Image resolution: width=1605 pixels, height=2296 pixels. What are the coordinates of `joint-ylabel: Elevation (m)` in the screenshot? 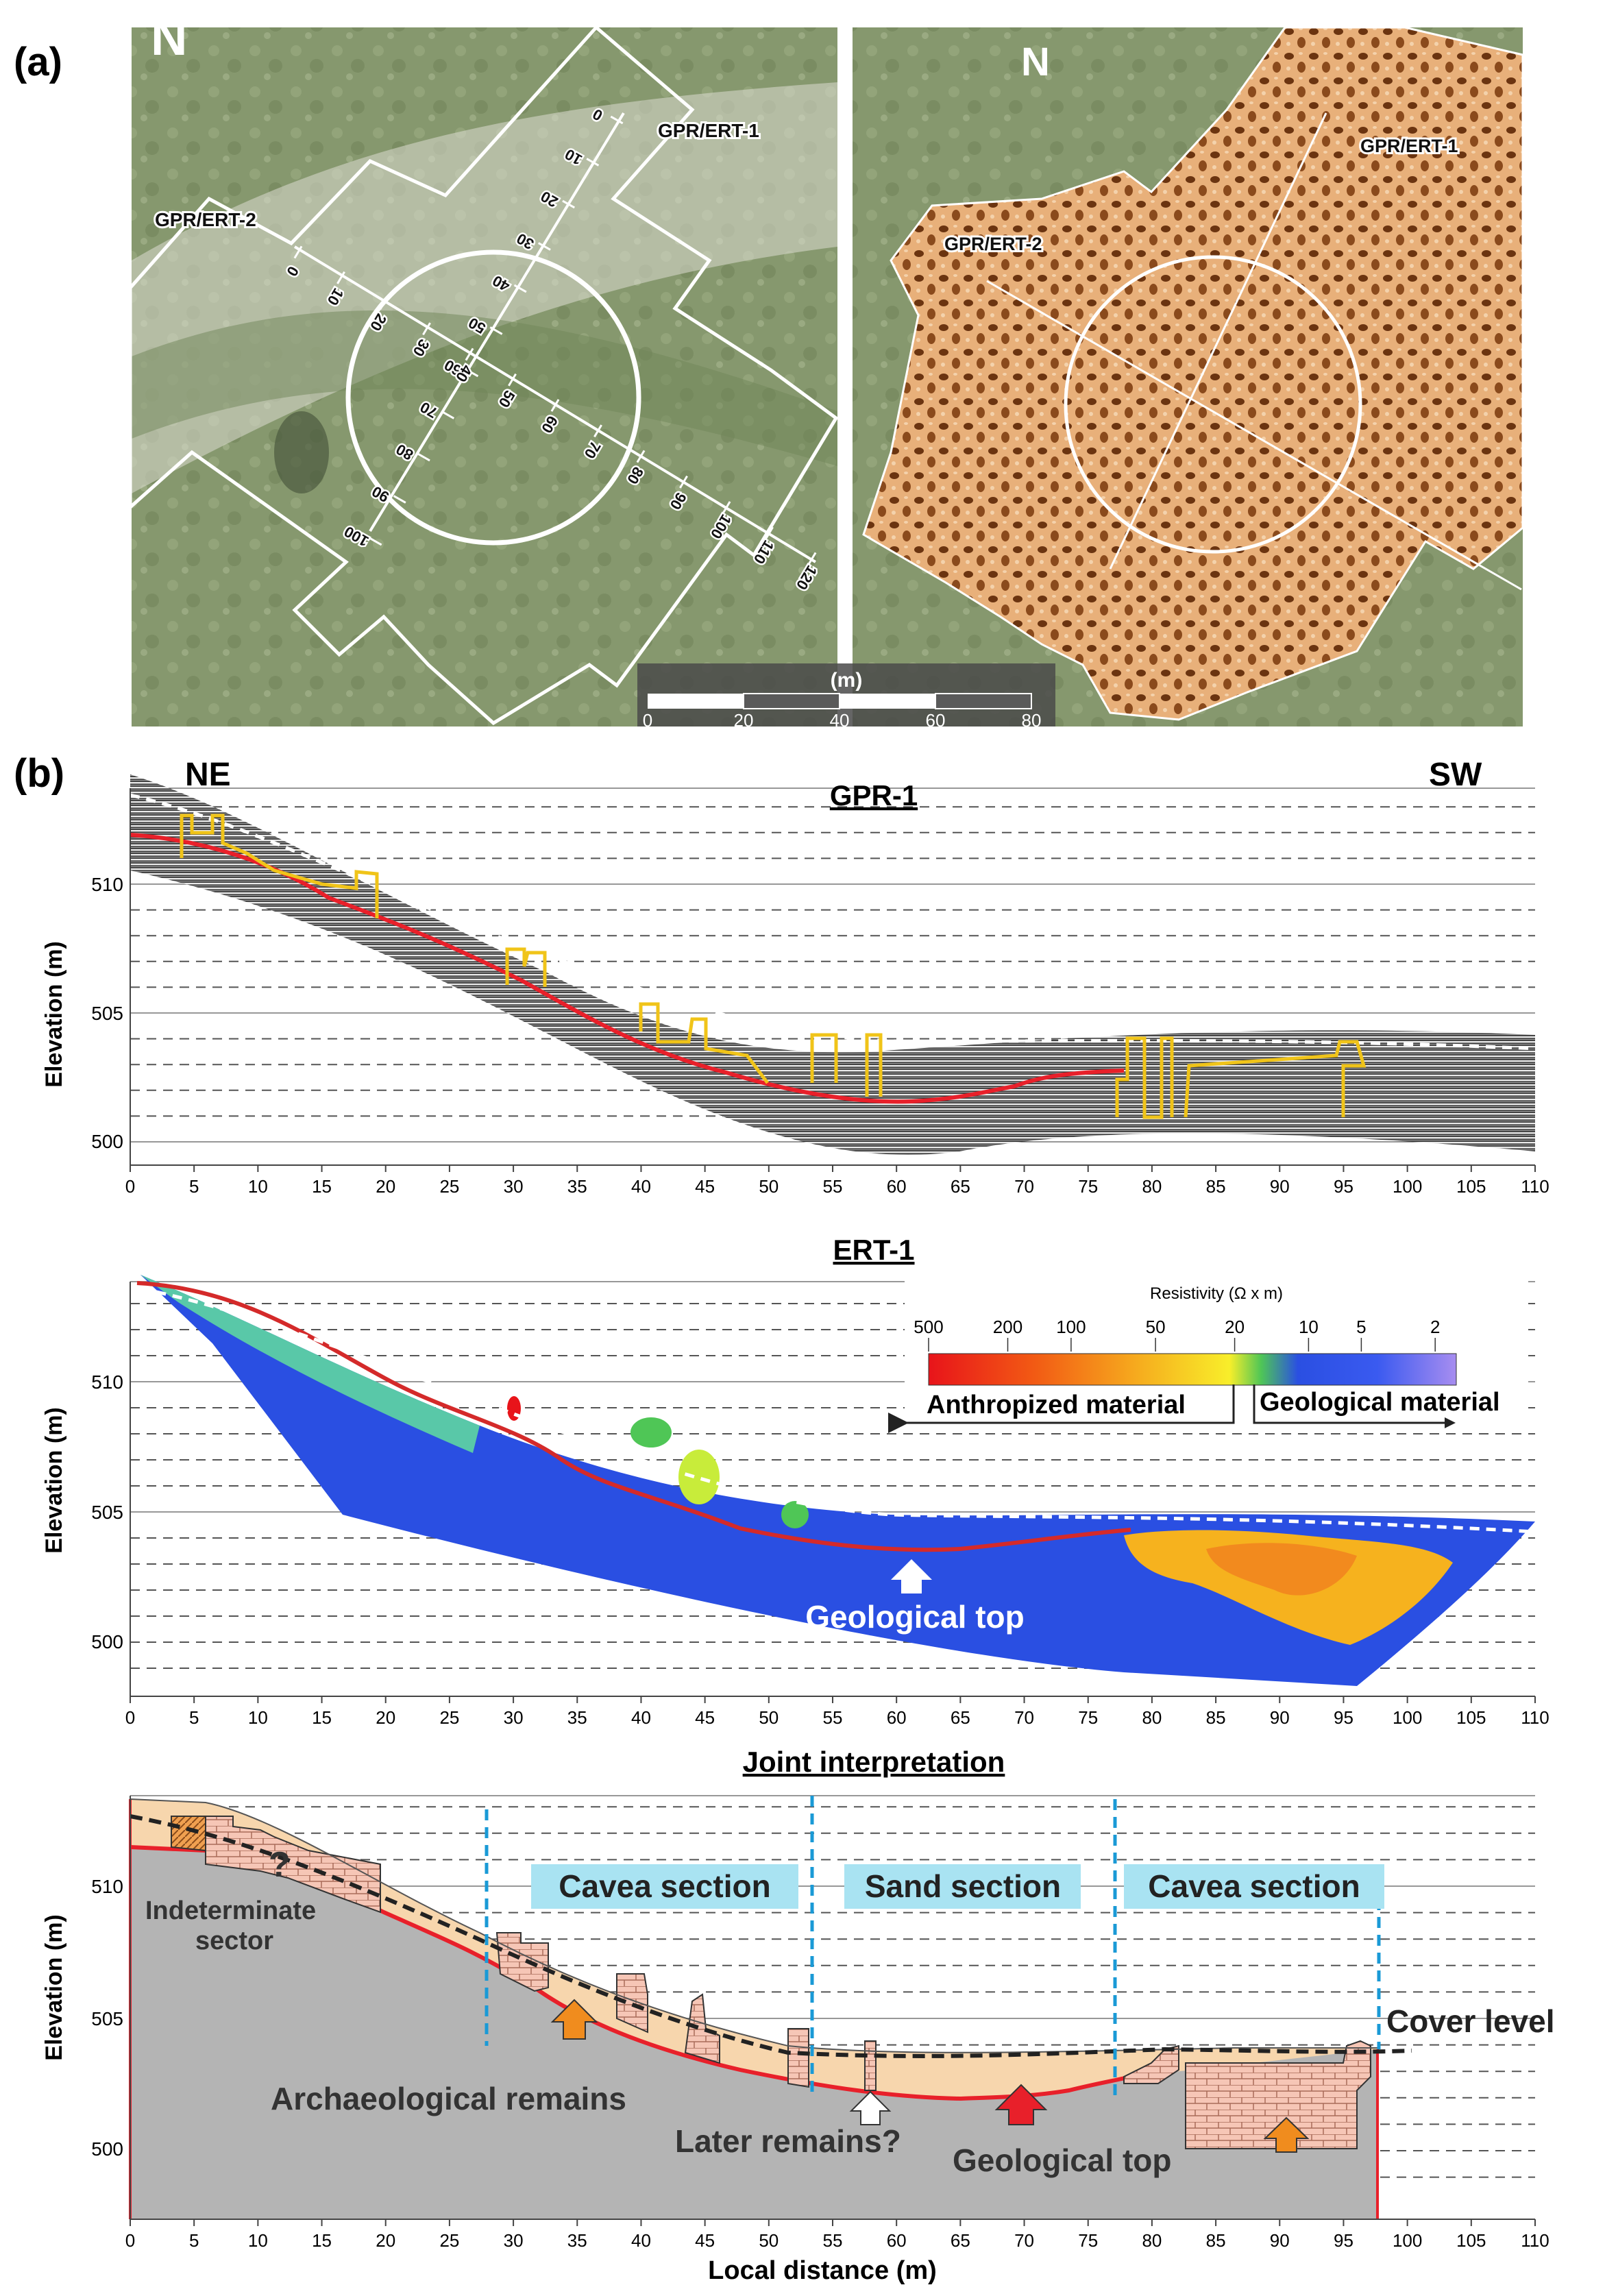 It's located at (54, 1987).